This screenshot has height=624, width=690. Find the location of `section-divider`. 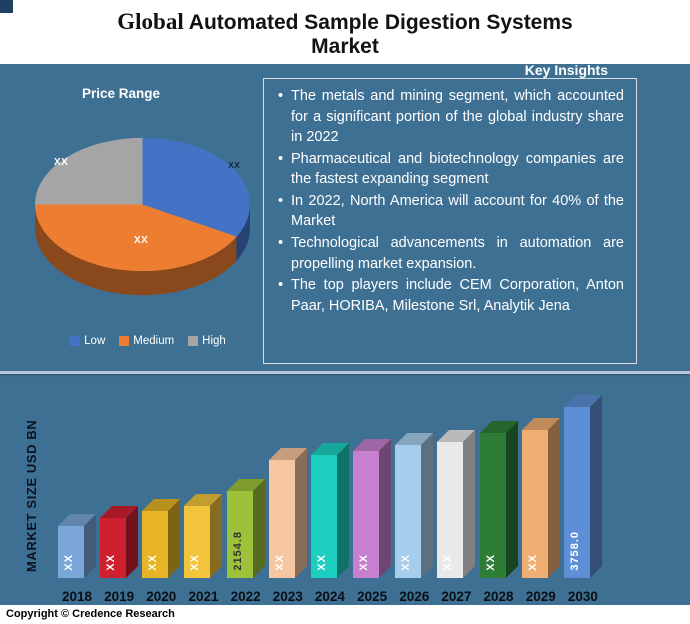

section-divider is located at coordinates (345, 372).